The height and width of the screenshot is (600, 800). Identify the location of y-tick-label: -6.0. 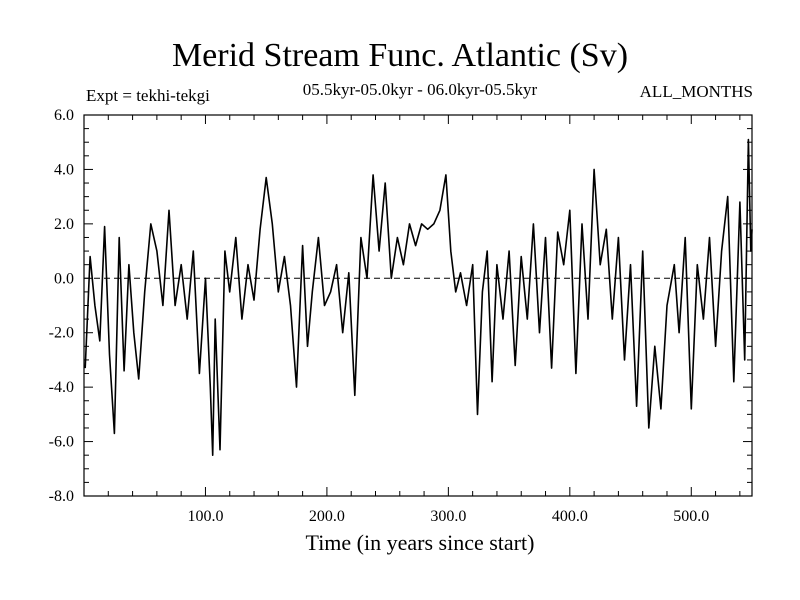
(61, 442).